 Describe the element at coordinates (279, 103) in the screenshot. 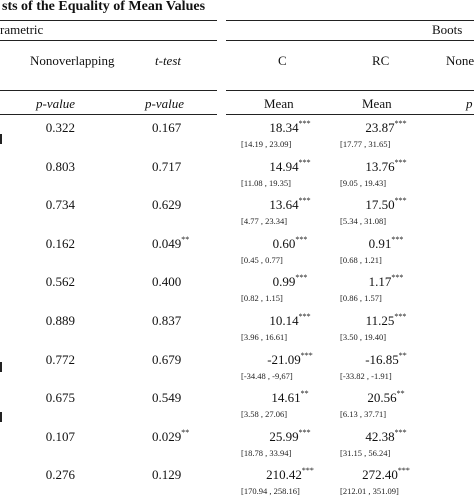

I see `subheader-mean-c: Mean` at that location.